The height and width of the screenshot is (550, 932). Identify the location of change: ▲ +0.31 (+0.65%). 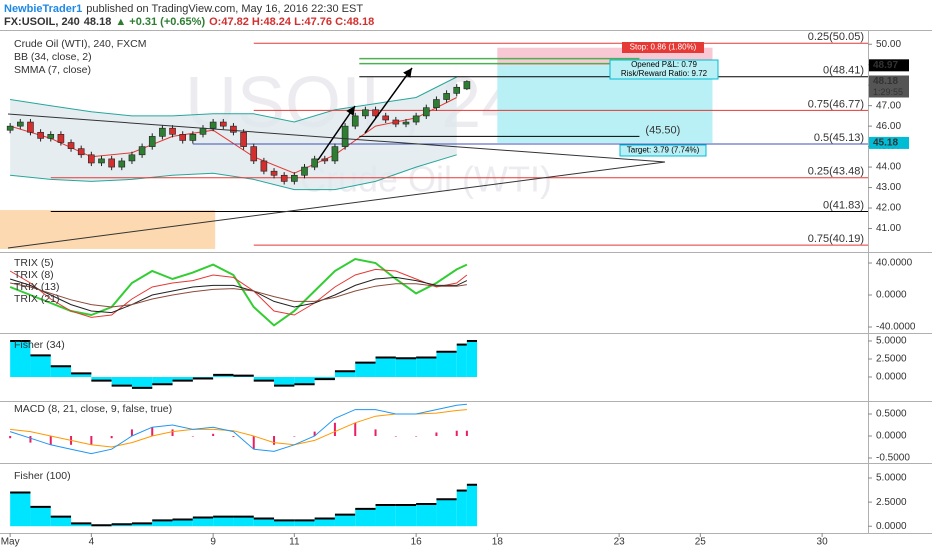
(160, 22).